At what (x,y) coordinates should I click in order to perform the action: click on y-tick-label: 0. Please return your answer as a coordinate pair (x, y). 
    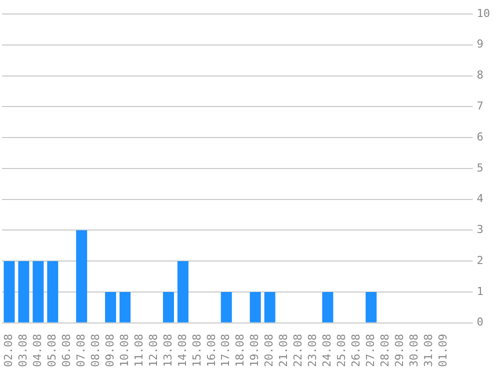
    Looking at the image, I should click on (480, 322).